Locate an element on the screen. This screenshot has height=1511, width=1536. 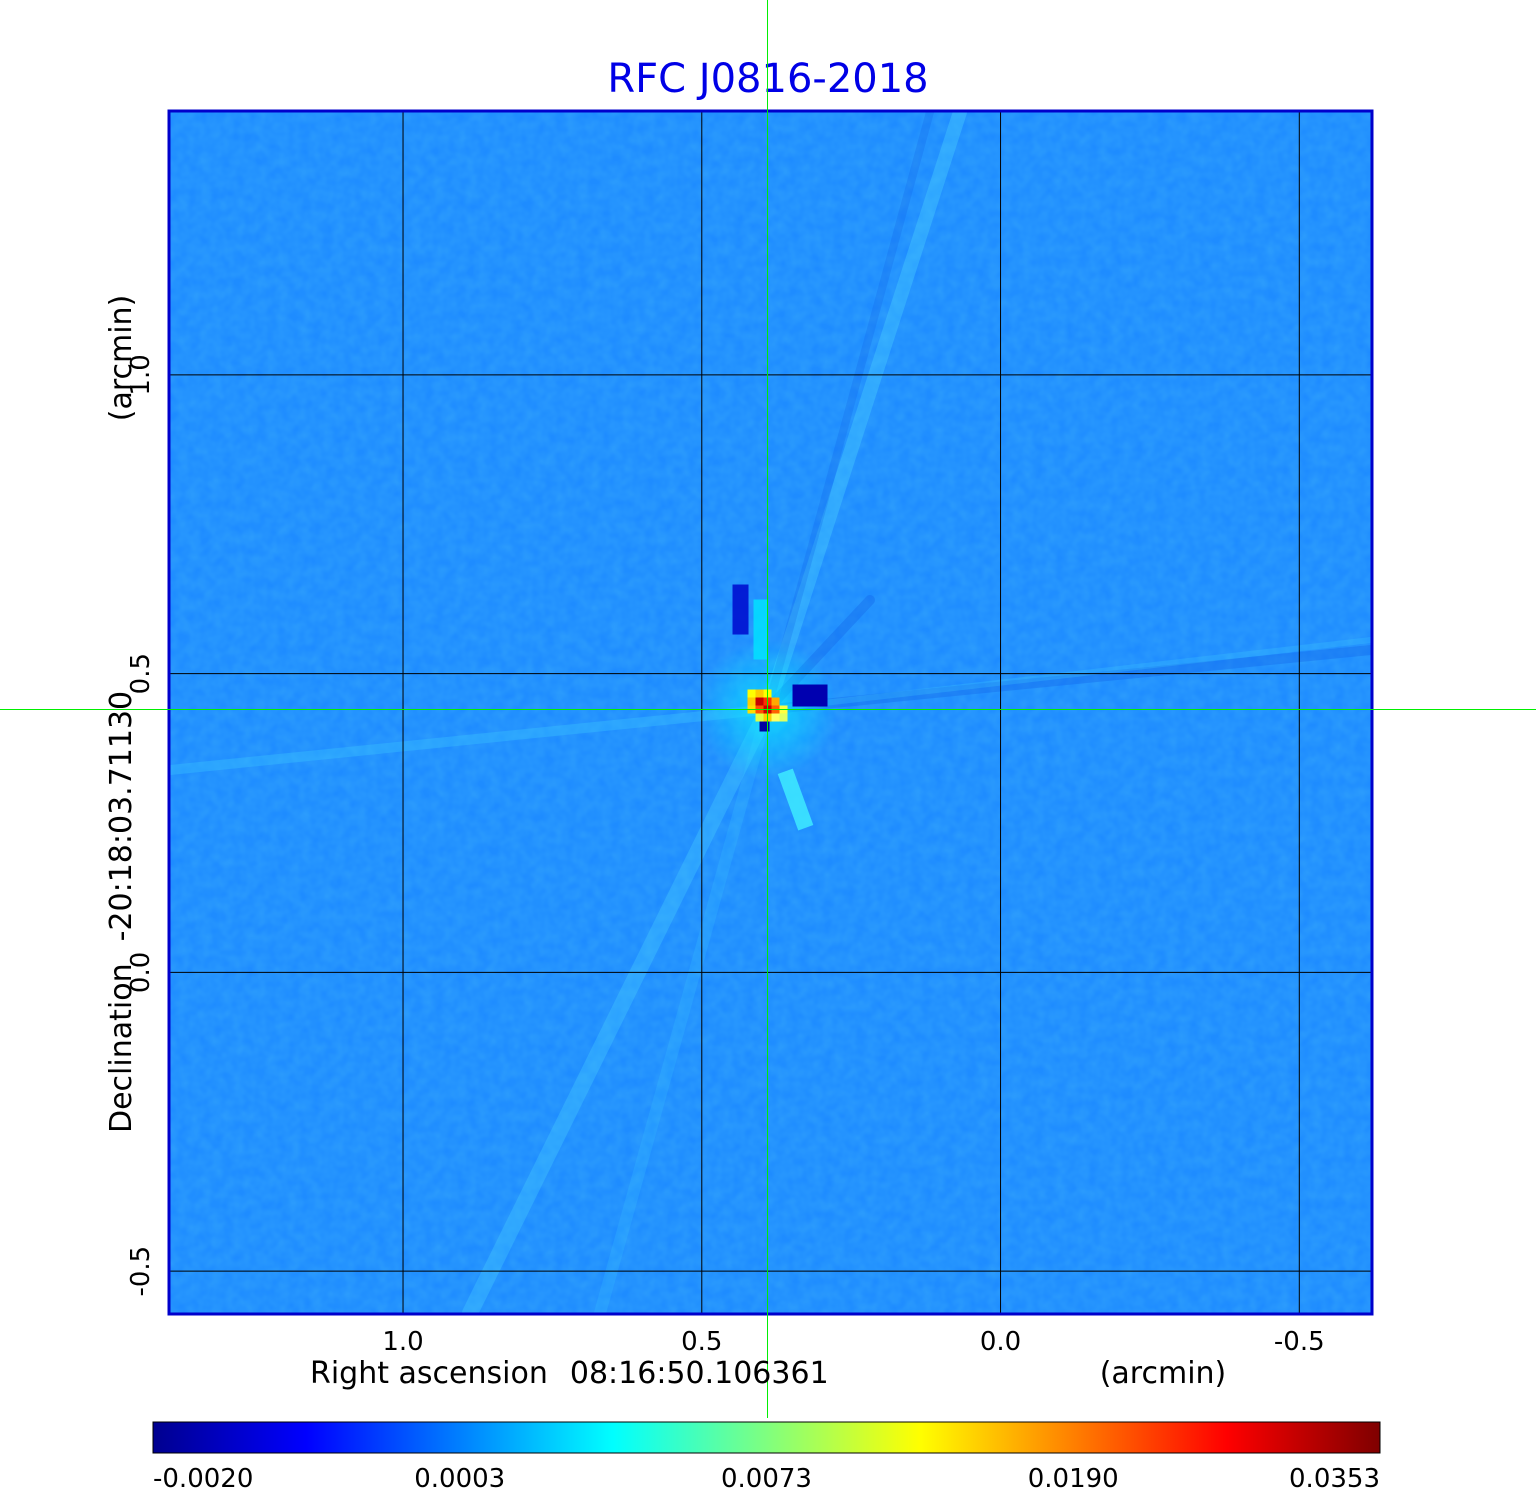
y-tick-label: 0.5 is located at coordinates (141, 673).